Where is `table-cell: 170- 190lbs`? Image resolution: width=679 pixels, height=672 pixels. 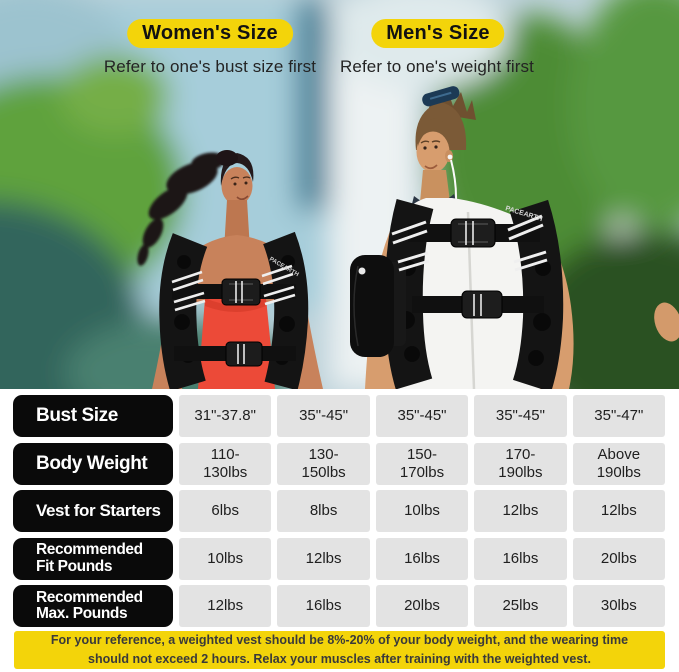 table-cell: 170- 190lbs is located at coordinates (520, 463).